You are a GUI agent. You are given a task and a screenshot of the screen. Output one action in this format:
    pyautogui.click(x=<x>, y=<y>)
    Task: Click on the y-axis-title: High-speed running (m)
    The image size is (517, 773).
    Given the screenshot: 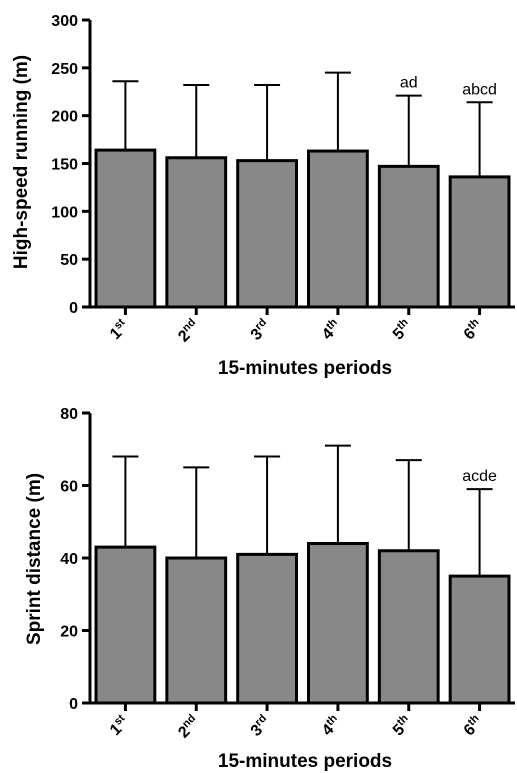 What is the action you would take?
    pyautogui.click(x=21, y=162)
    